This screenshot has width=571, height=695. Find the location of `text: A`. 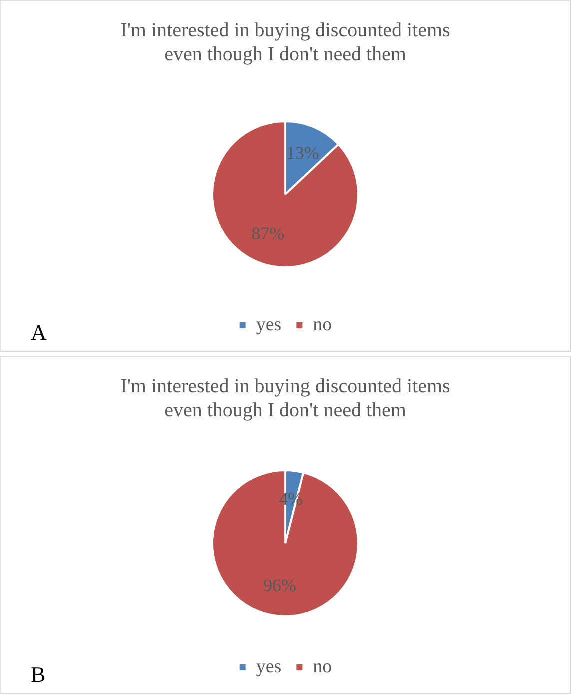

text: A is located at coordinates (39, 332).